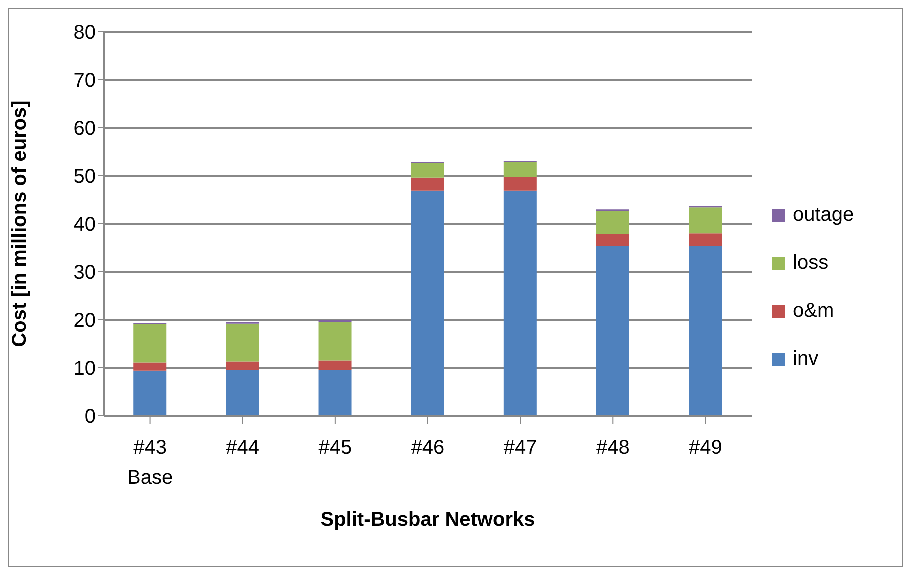 Image resolution: width=911 pixels, height=575 pixels. I want to click on x-tick-label: #44, so click(243, 448).